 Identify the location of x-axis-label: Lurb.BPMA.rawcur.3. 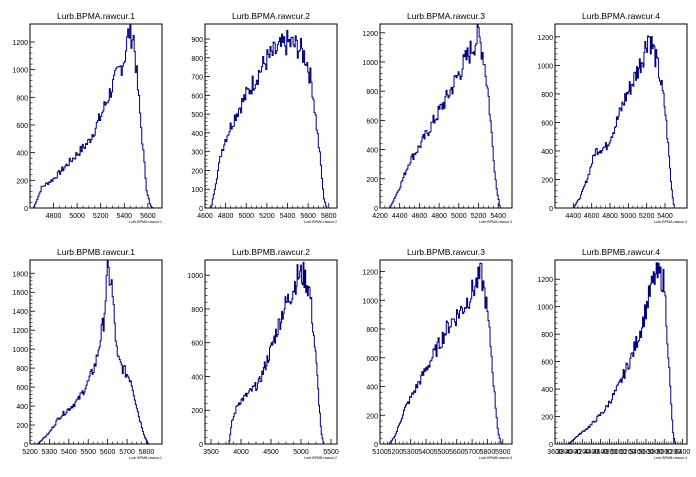
(495, 222).